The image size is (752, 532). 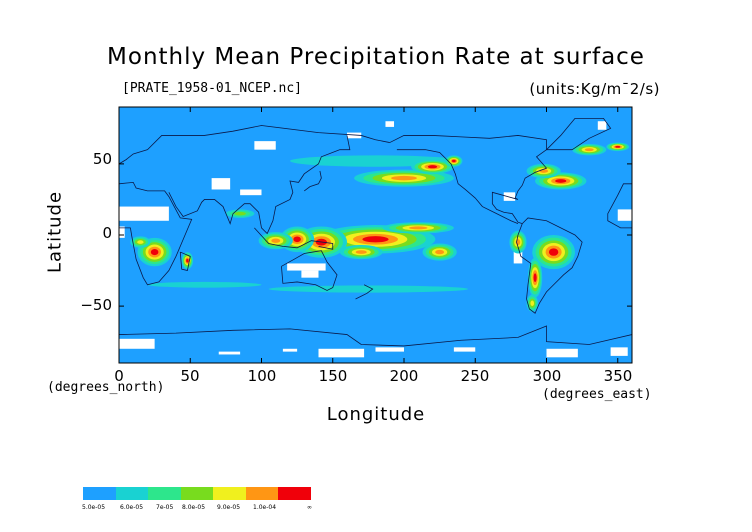 What do you see at coordinates (229, 507) in the screenshot?
I see `colorbar-label: 9.0e-05` at bounding box center [229, 507].